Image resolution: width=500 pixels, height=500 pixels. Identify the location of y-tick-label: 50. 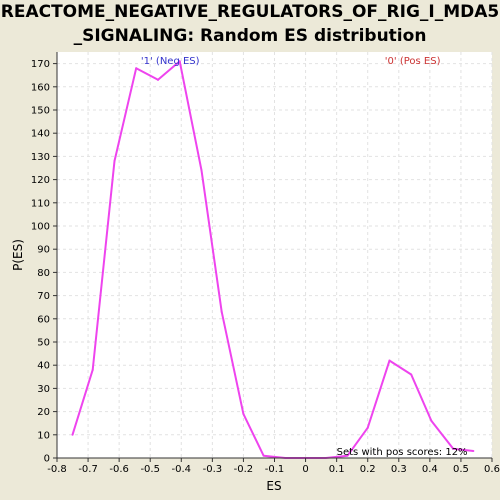
(43, 343).